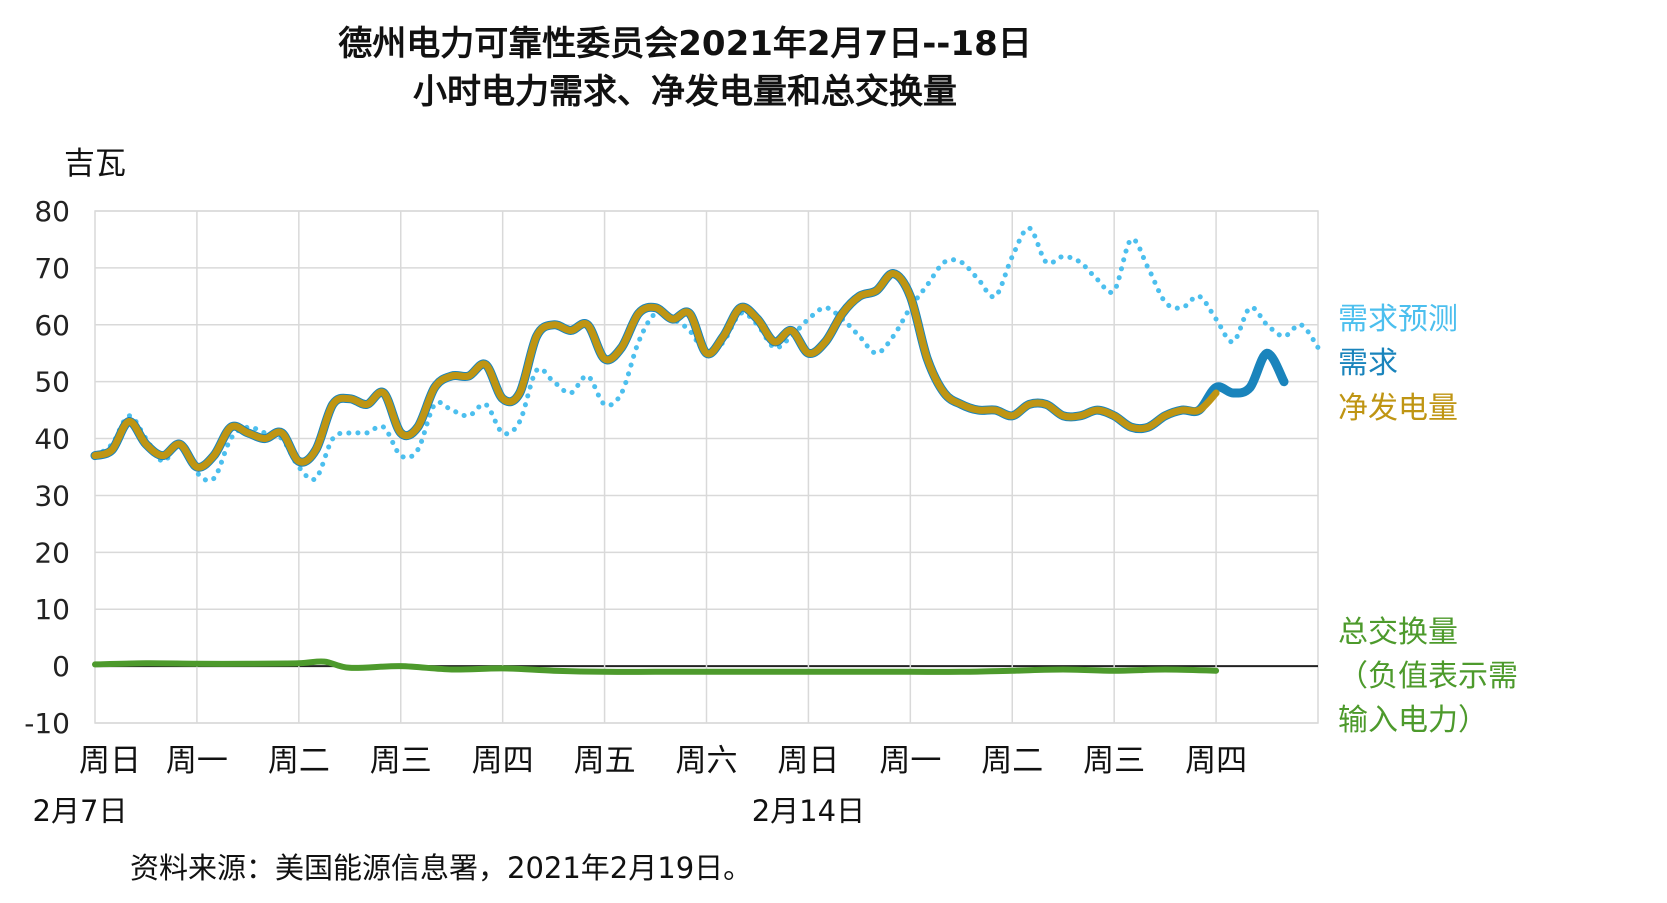  I want to click on y-axis-unit-label: 吉瓦, so click(95, 164).